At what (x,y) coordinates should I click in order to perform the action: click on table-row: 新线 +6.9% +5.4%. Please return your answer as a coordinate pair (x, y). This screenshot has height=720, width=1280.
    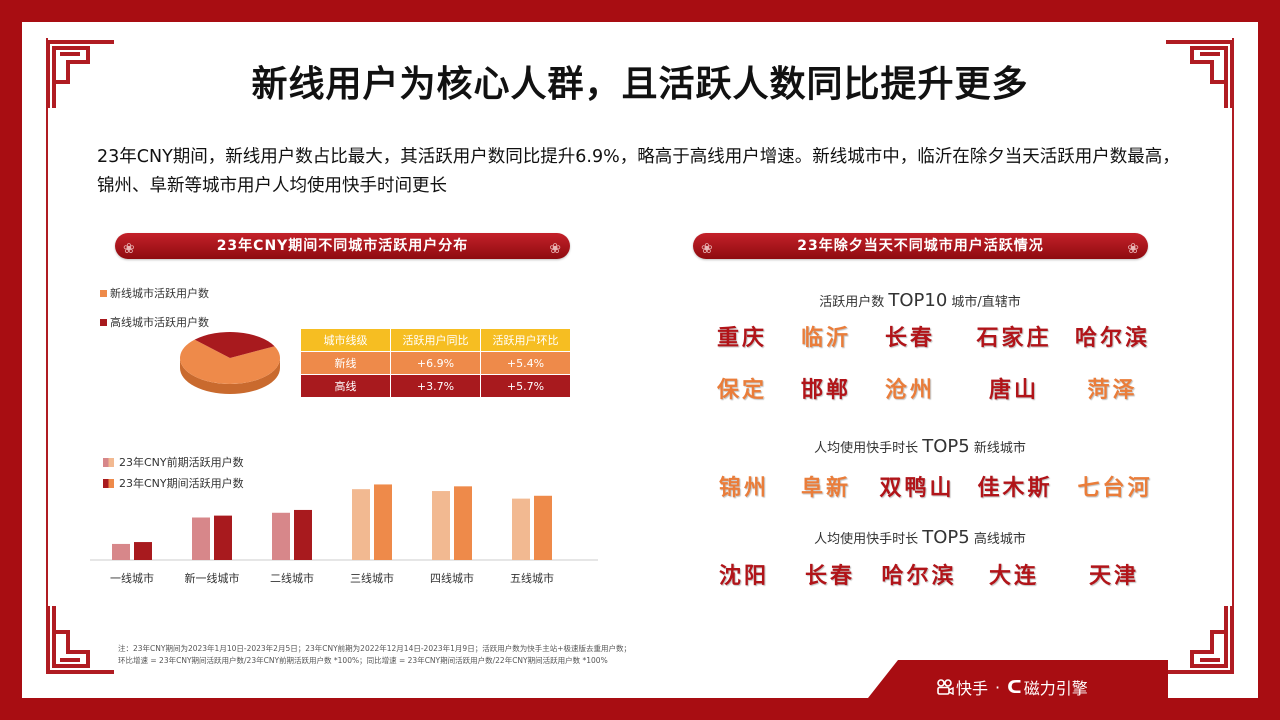
    Looking at the image, I should click on (435, 363).